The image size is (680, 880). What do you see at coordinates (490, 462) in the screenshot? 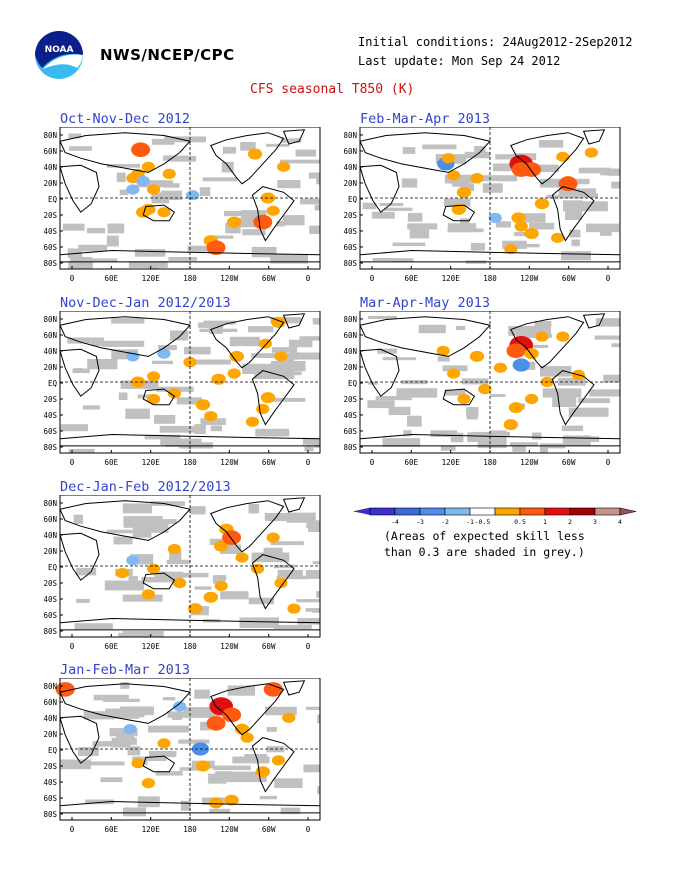
I see `lon-label: 180` at bounding box center [490, 462].